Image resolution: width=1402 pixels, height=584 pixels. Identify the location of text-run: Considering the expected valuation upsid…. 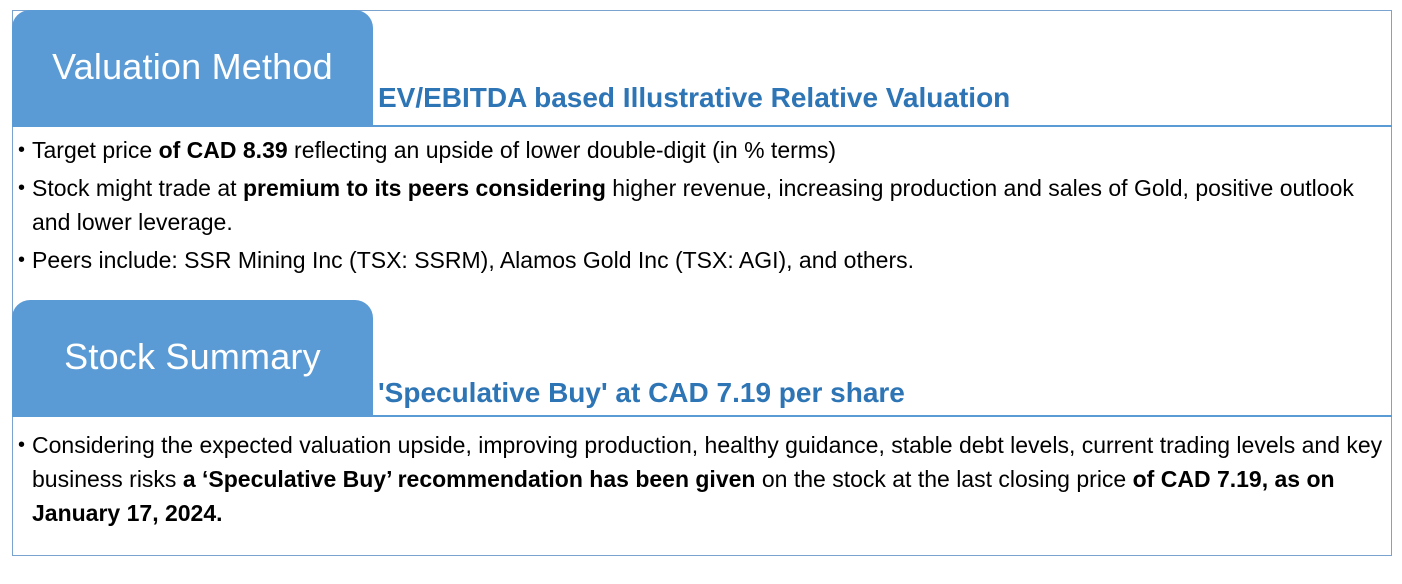
(707, 462).